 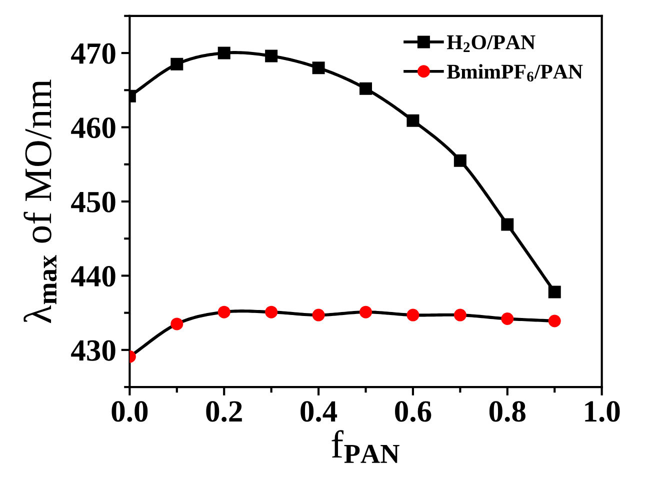 What do you see at coordinates (93, 202) in the screenshot?
I see `y-tick-label: 450` at bounding box center [93, 202].